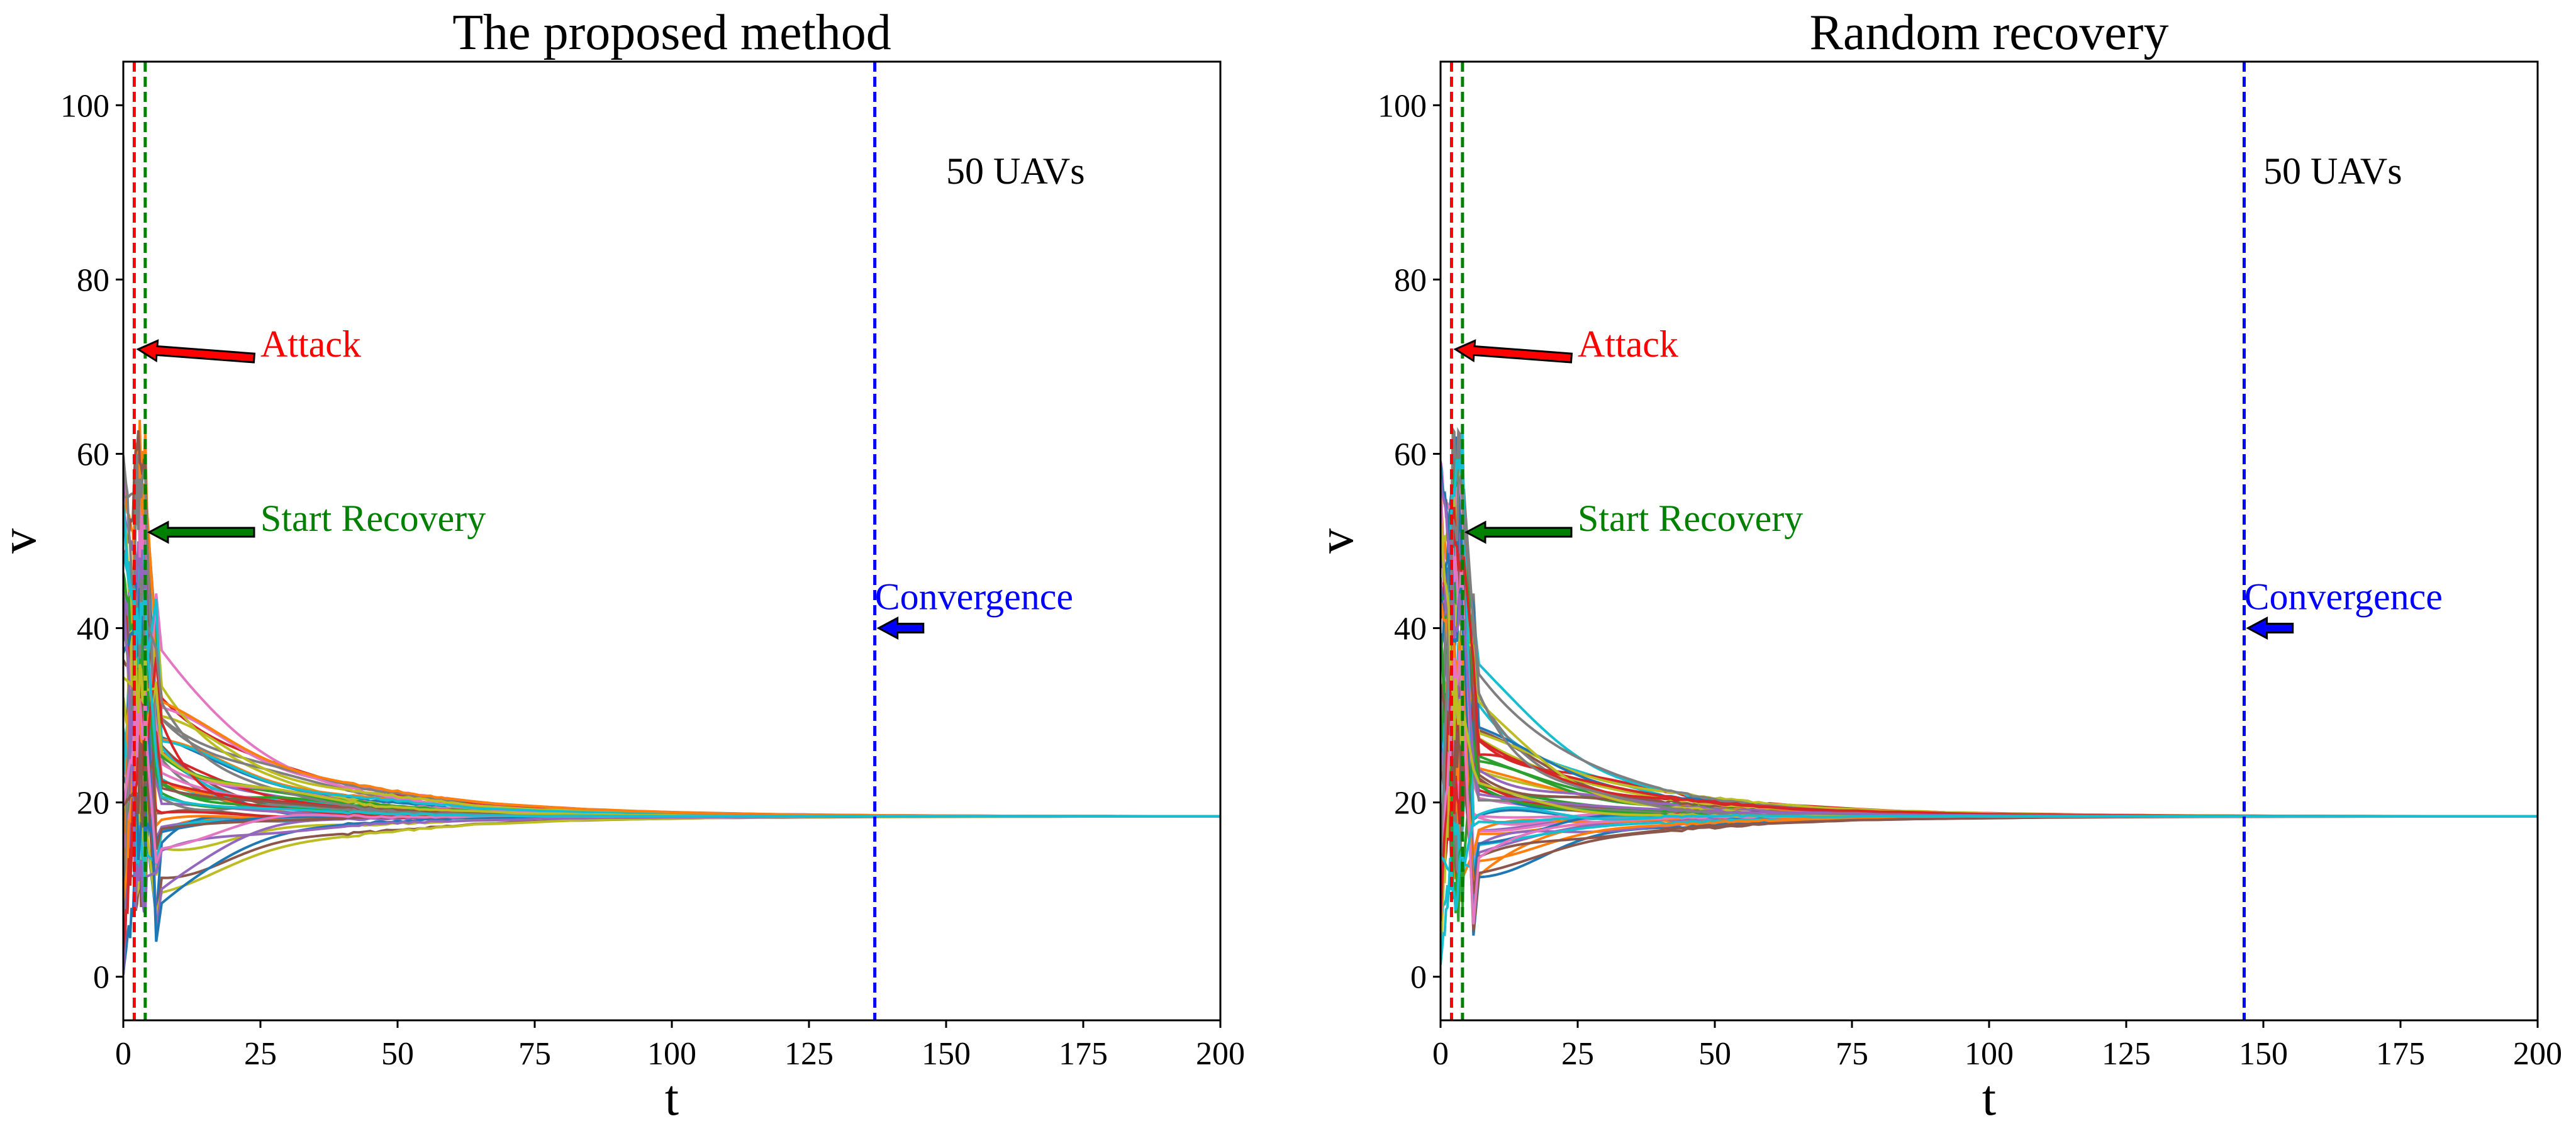 The image size is (2576, 1126). What do you see at coordinates (1989, 32) in the screenshot?
I see `chart-title: Random recovery` at bounding box center [1989, 32].